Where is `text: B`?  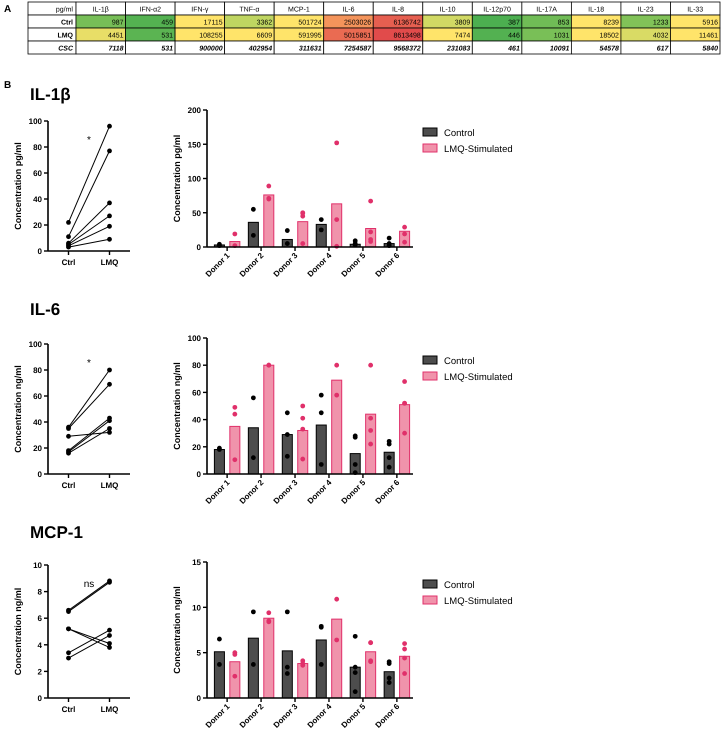 text: B is located at coordinates (8, 85).